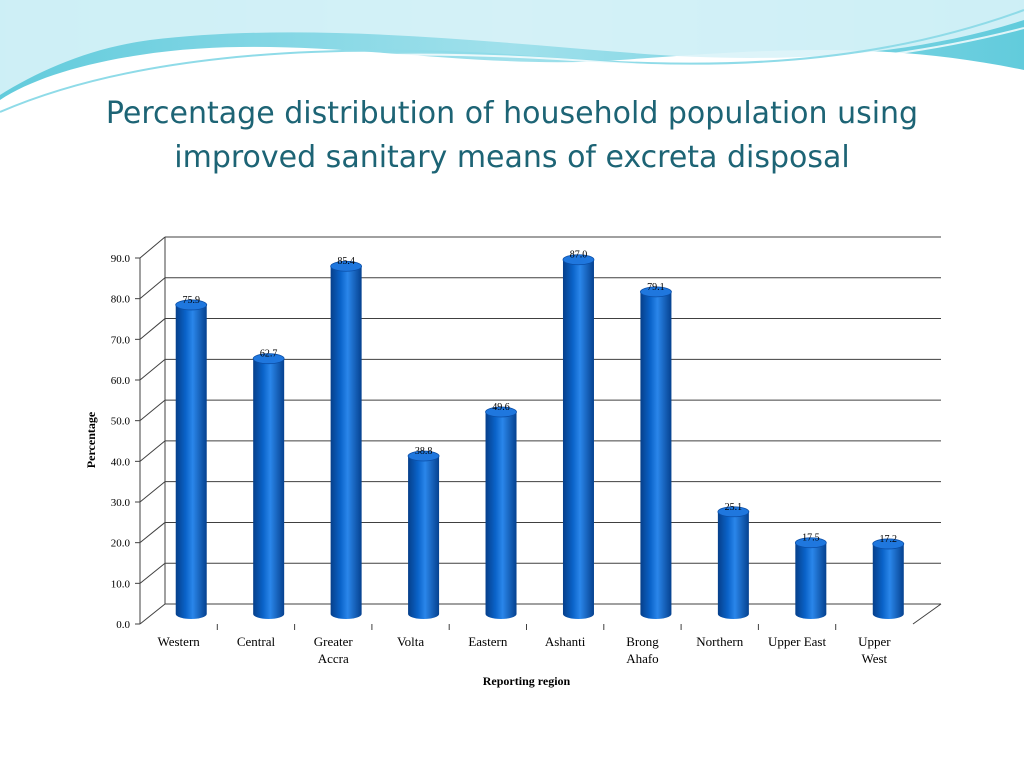 Image resolution: width=1024 pixels, height=768 pixels. Describe the element at coordinates (125, 442) in the screenshot. I see `y-tick-labels: 0.0 10.0 20.0 30.0 40.0 50.0 60.0 70.0 80.0 90.0` at that location.